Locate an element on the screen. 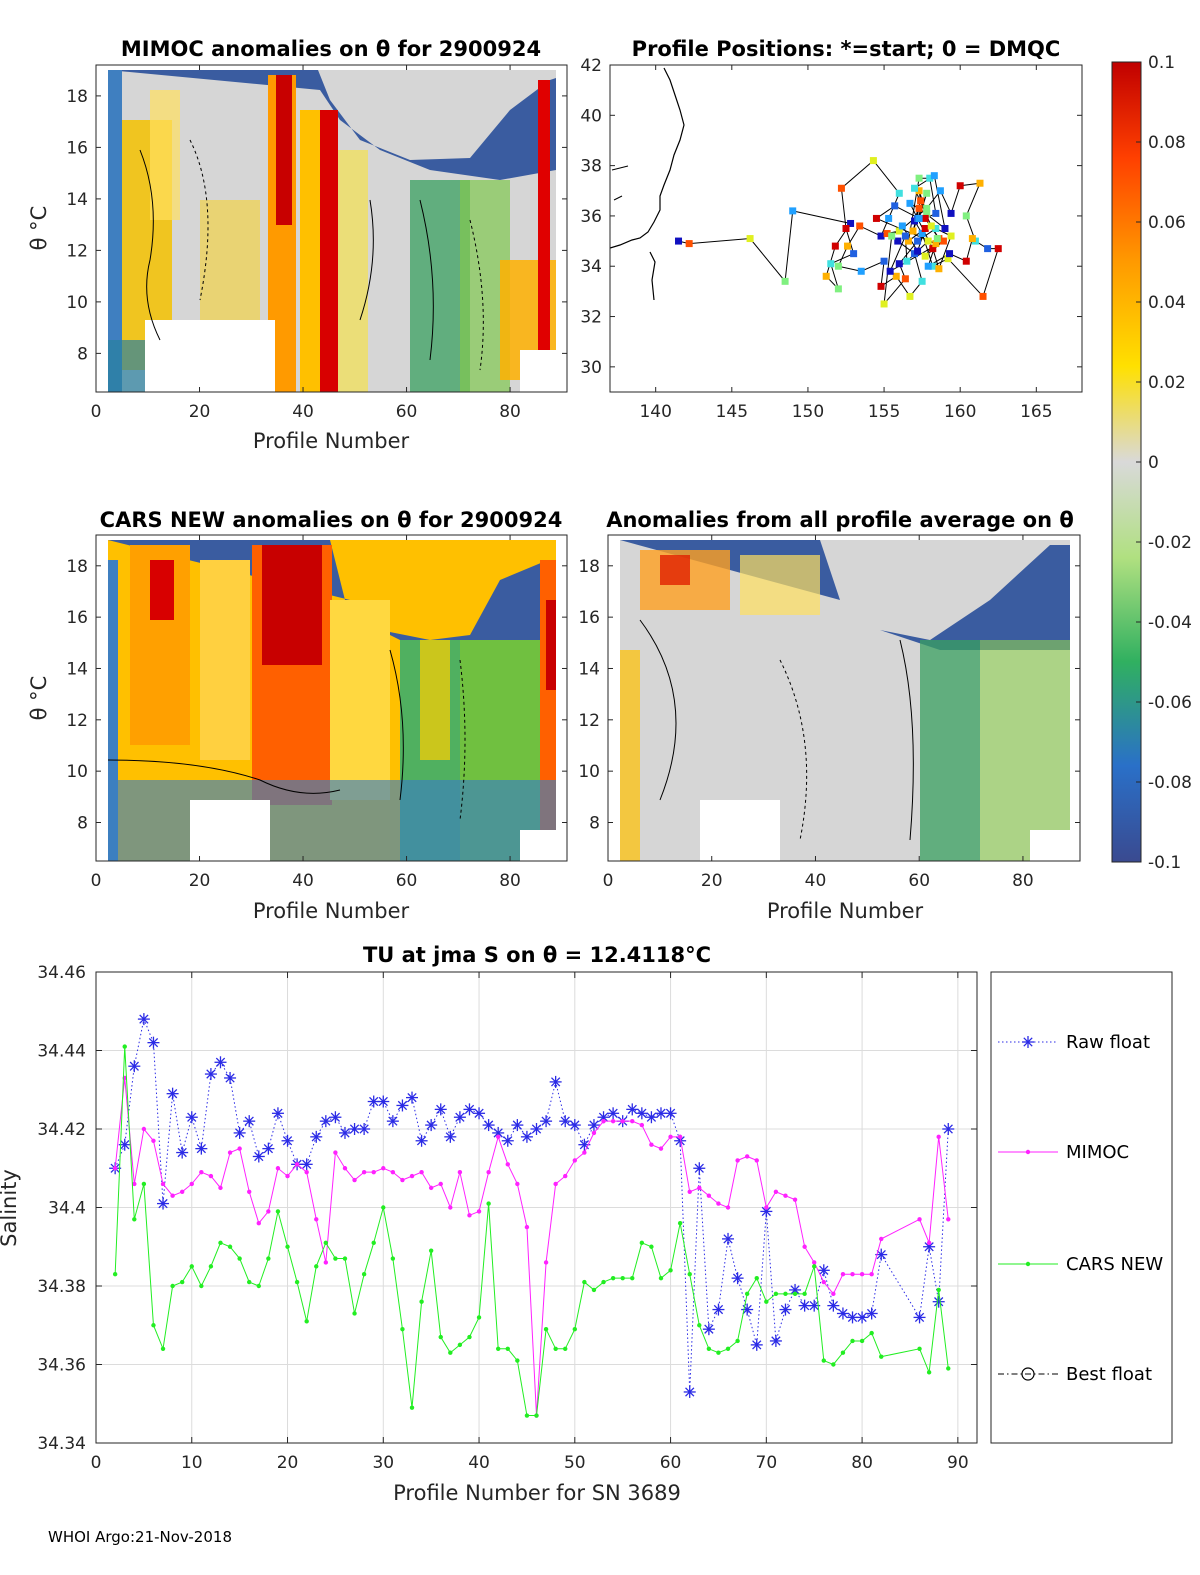  cars-ytick-label: 18 is located at coordinates (77, 567).